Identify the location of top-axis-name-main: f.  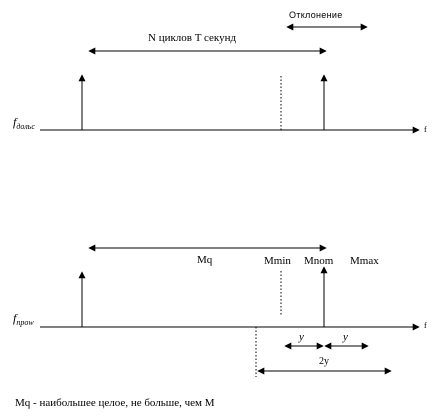
(15, 122).